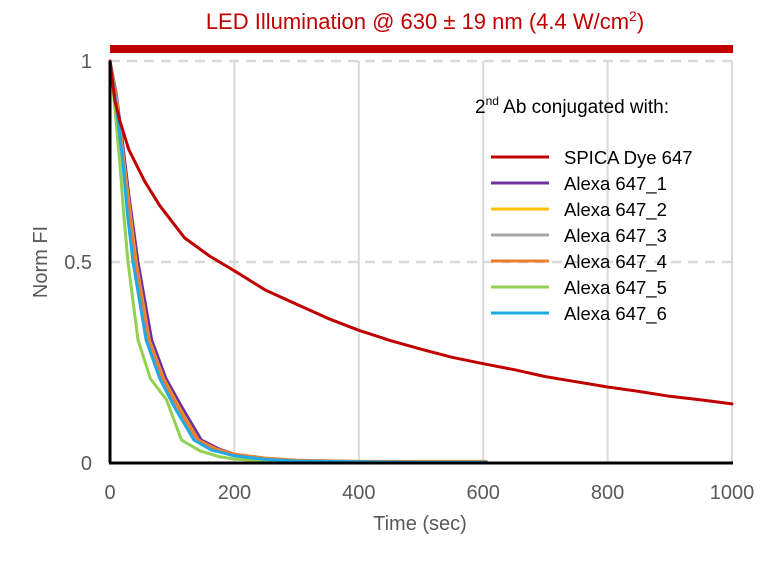 The width and height of the screenshot is (780, 562). What do you see at coordinates (615, 288) in the screenshot?
I see `legend-label: Alexa 647_5` at bounding box center [615, 288].